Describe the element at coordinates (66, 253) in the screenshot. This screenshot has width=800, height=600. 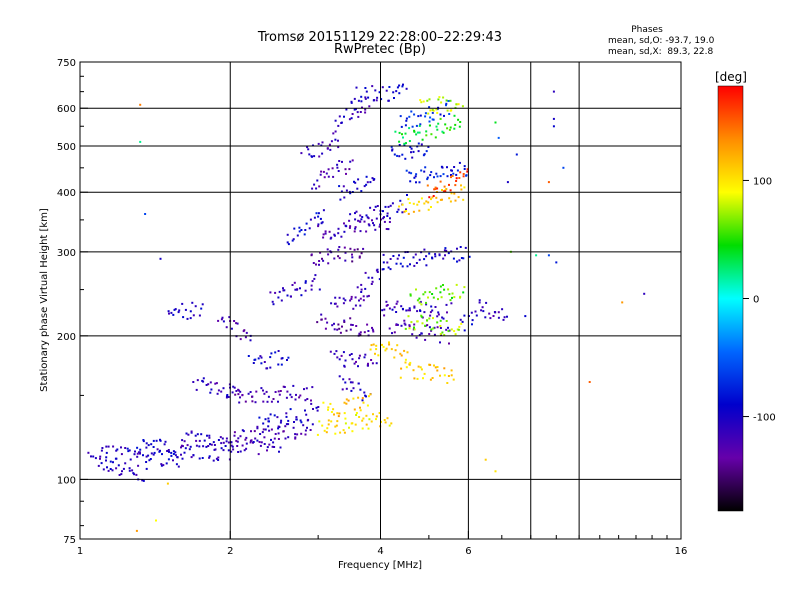
I see `y-tick-label: 300` at that location.